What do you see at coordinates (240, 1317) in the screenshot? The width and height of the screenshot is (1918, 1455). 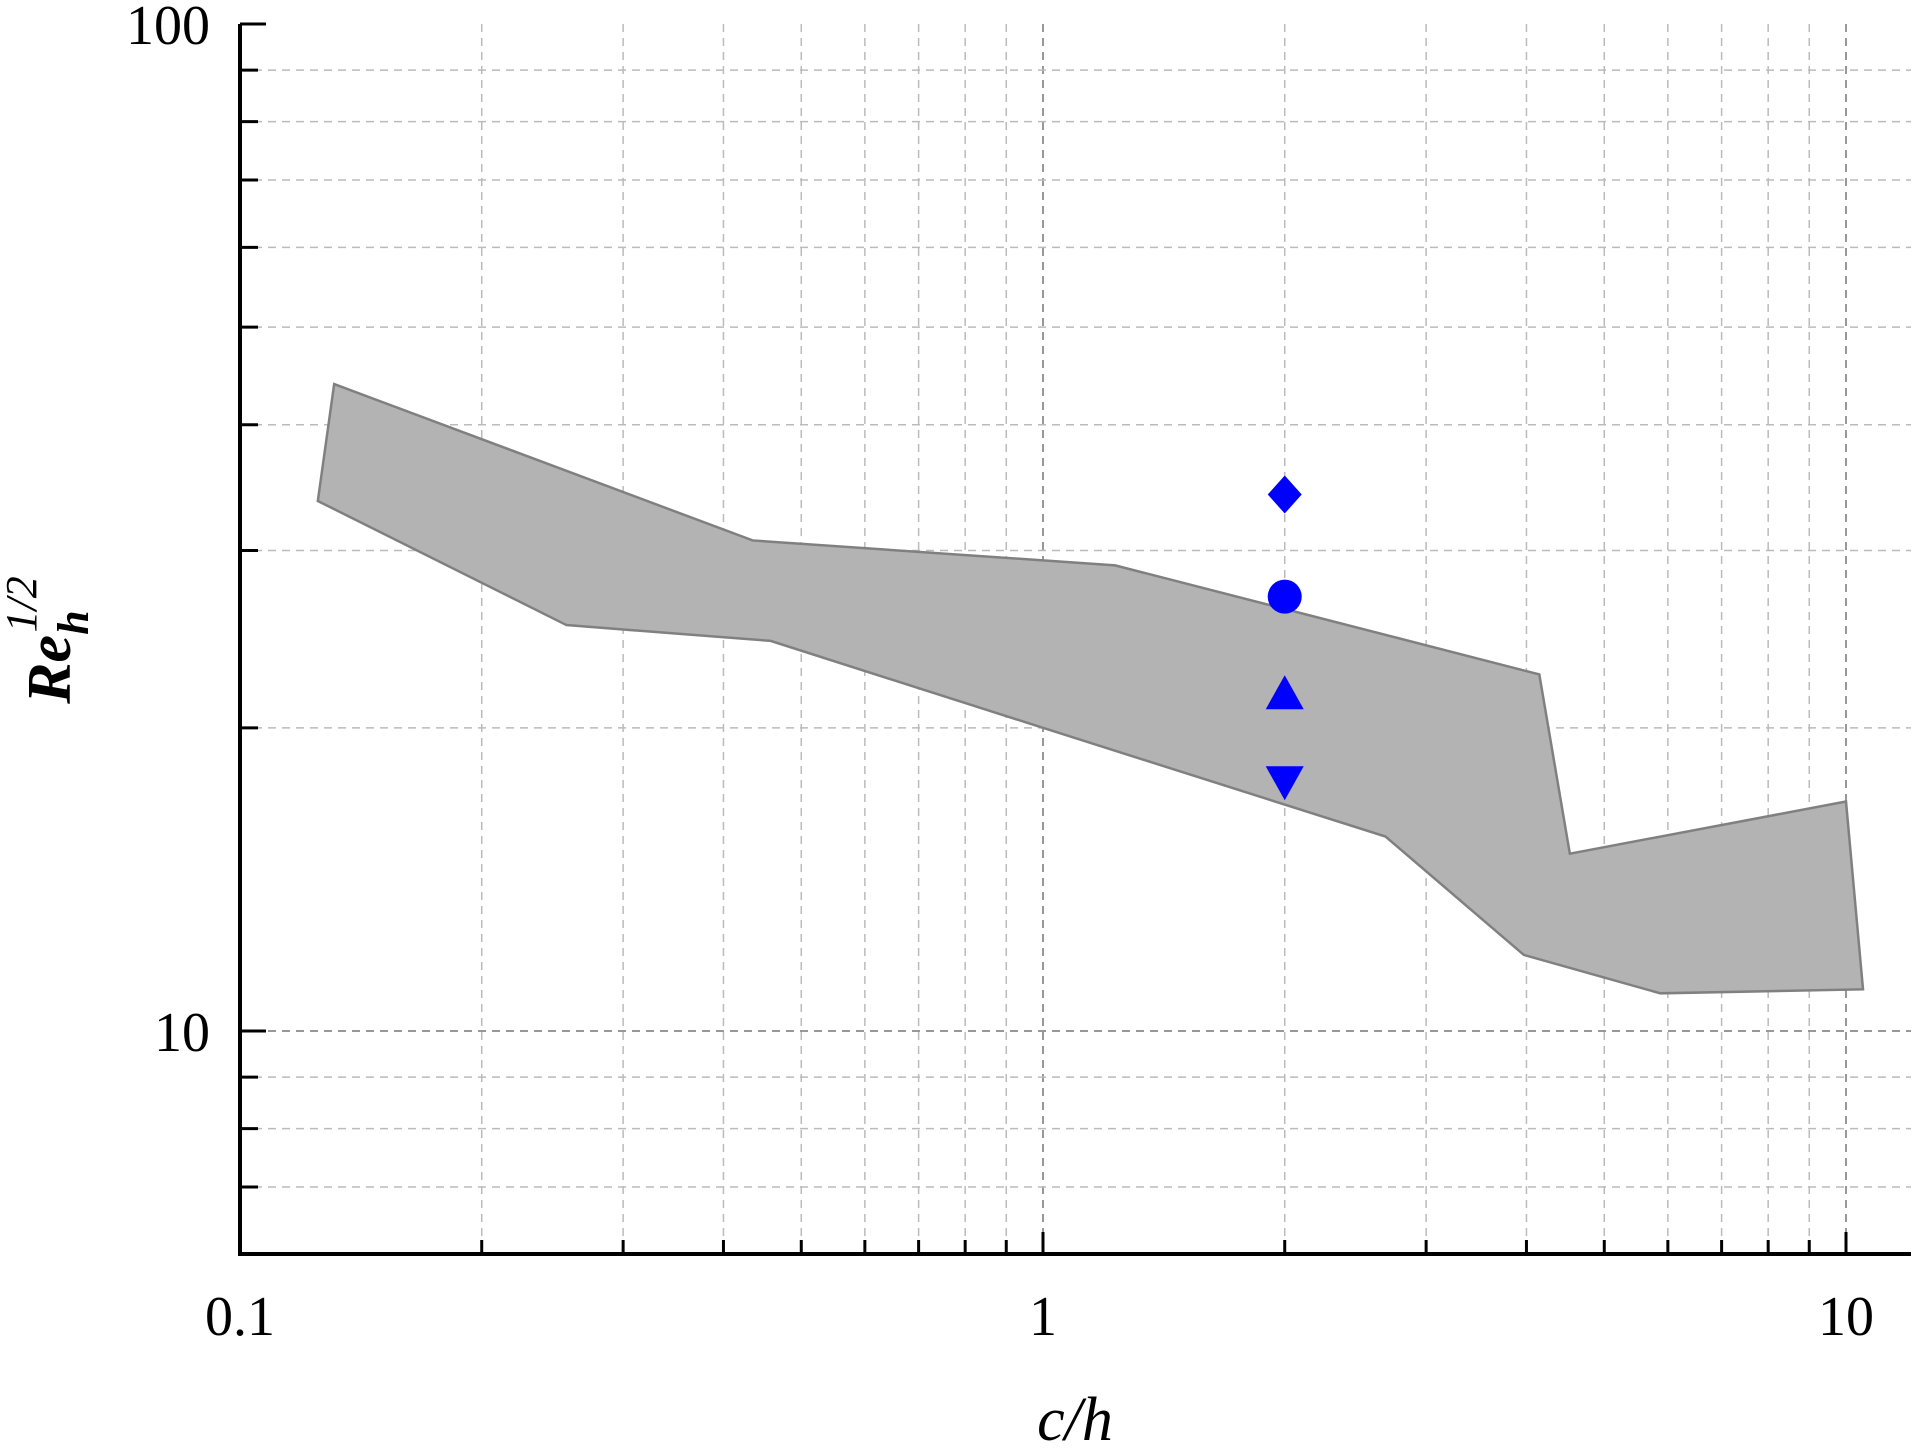 I see `x-tick-label: 0.1` at bounding box center [240, 1317].